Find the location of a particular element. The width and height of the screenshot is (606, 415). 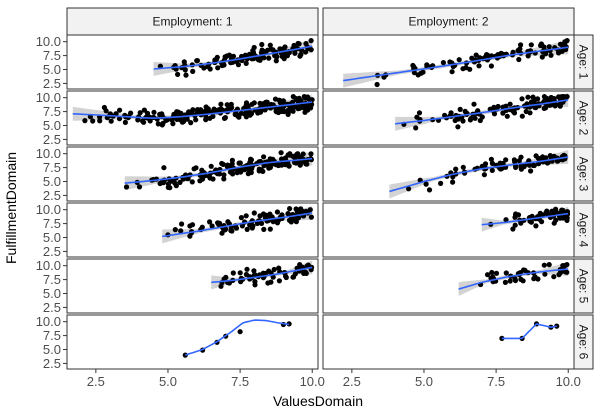

column-strip-label: Employment: 1 is located at coordinates (192, 22).